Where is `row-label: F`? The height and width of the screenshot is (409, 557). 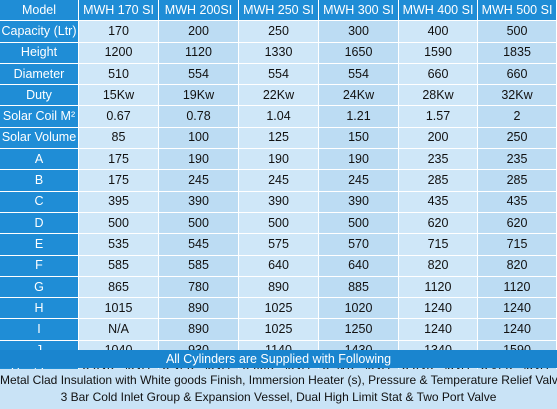 row-label: F is located at coordinates (39, 266).